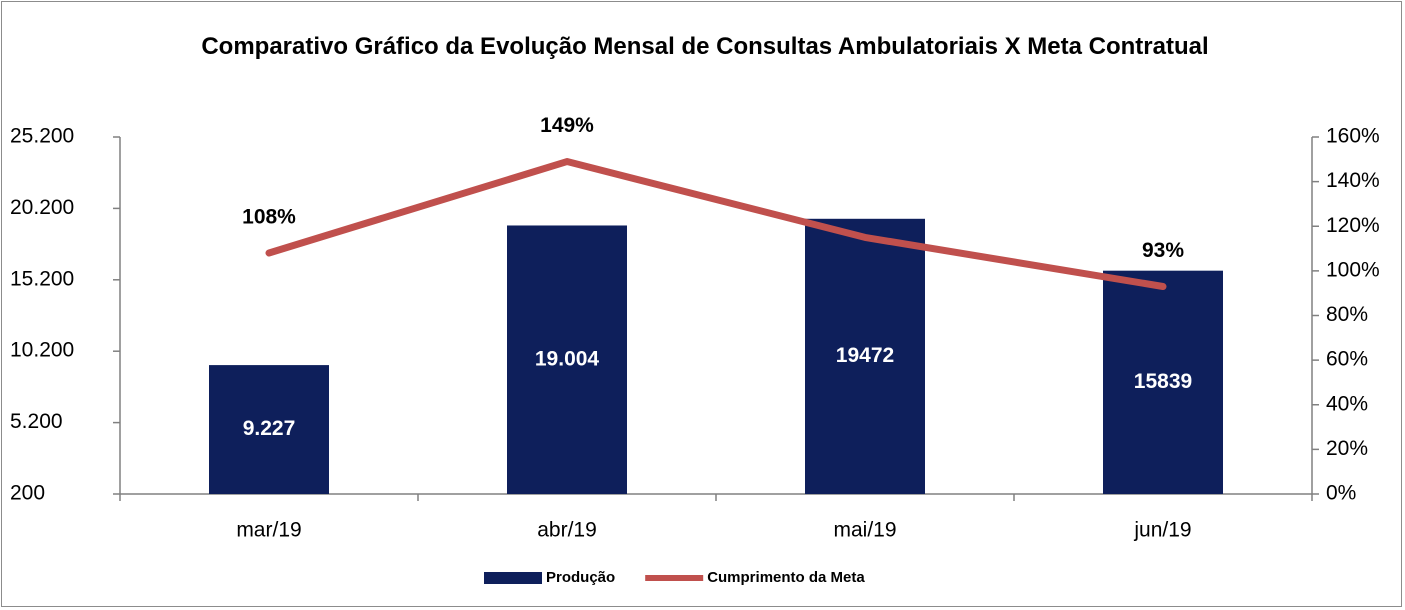 The width and height of the screenshot is (1405, 610). Describe the element at coordinates (1347, 448) in the screenshot. I see `y2-tick-label: 20%` at that location.